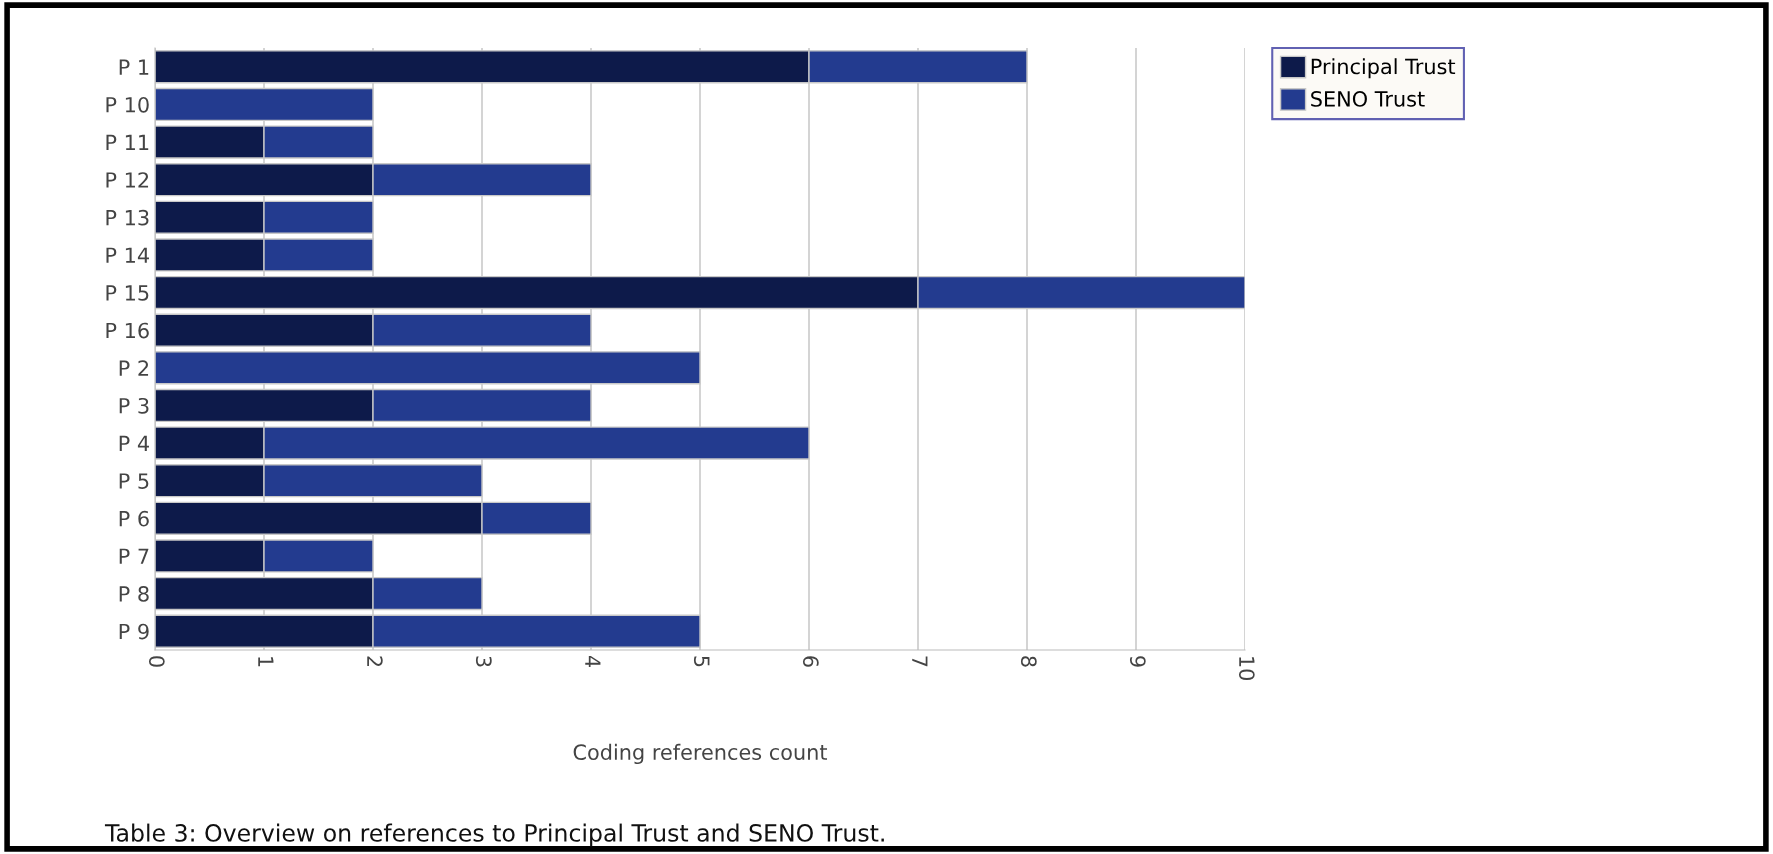 This screenshot has height=854, width=1773. I want to click on x-tick-label: 9, so click(1137, 661).